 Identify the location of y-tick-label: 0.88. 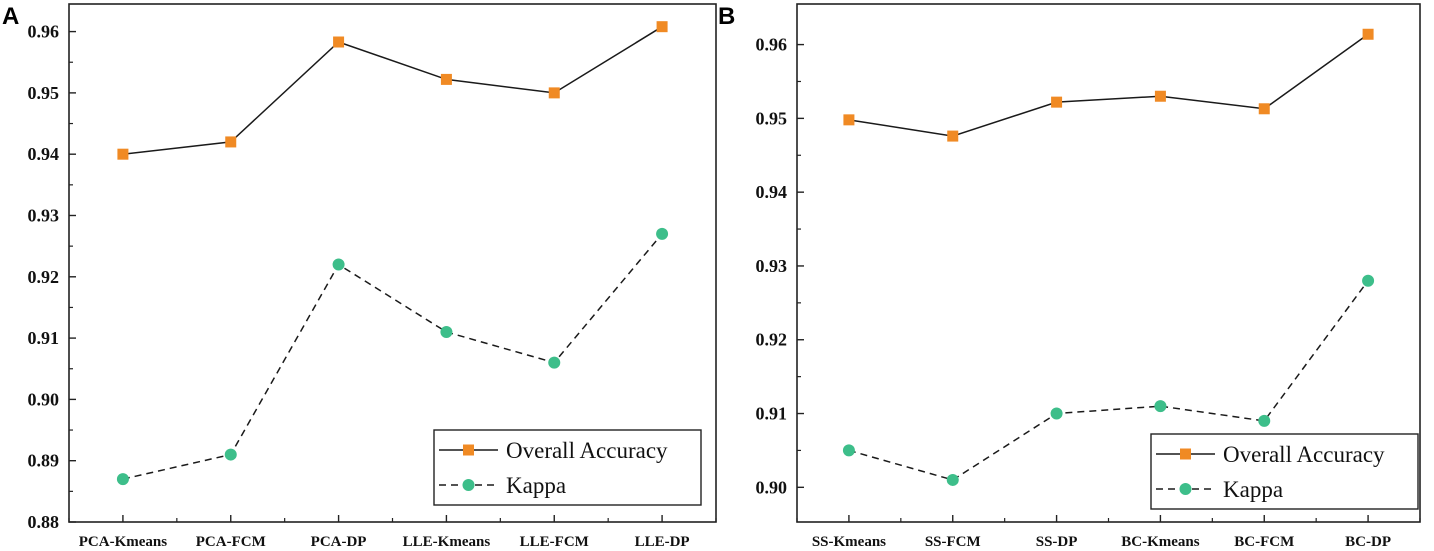
(44, 522).